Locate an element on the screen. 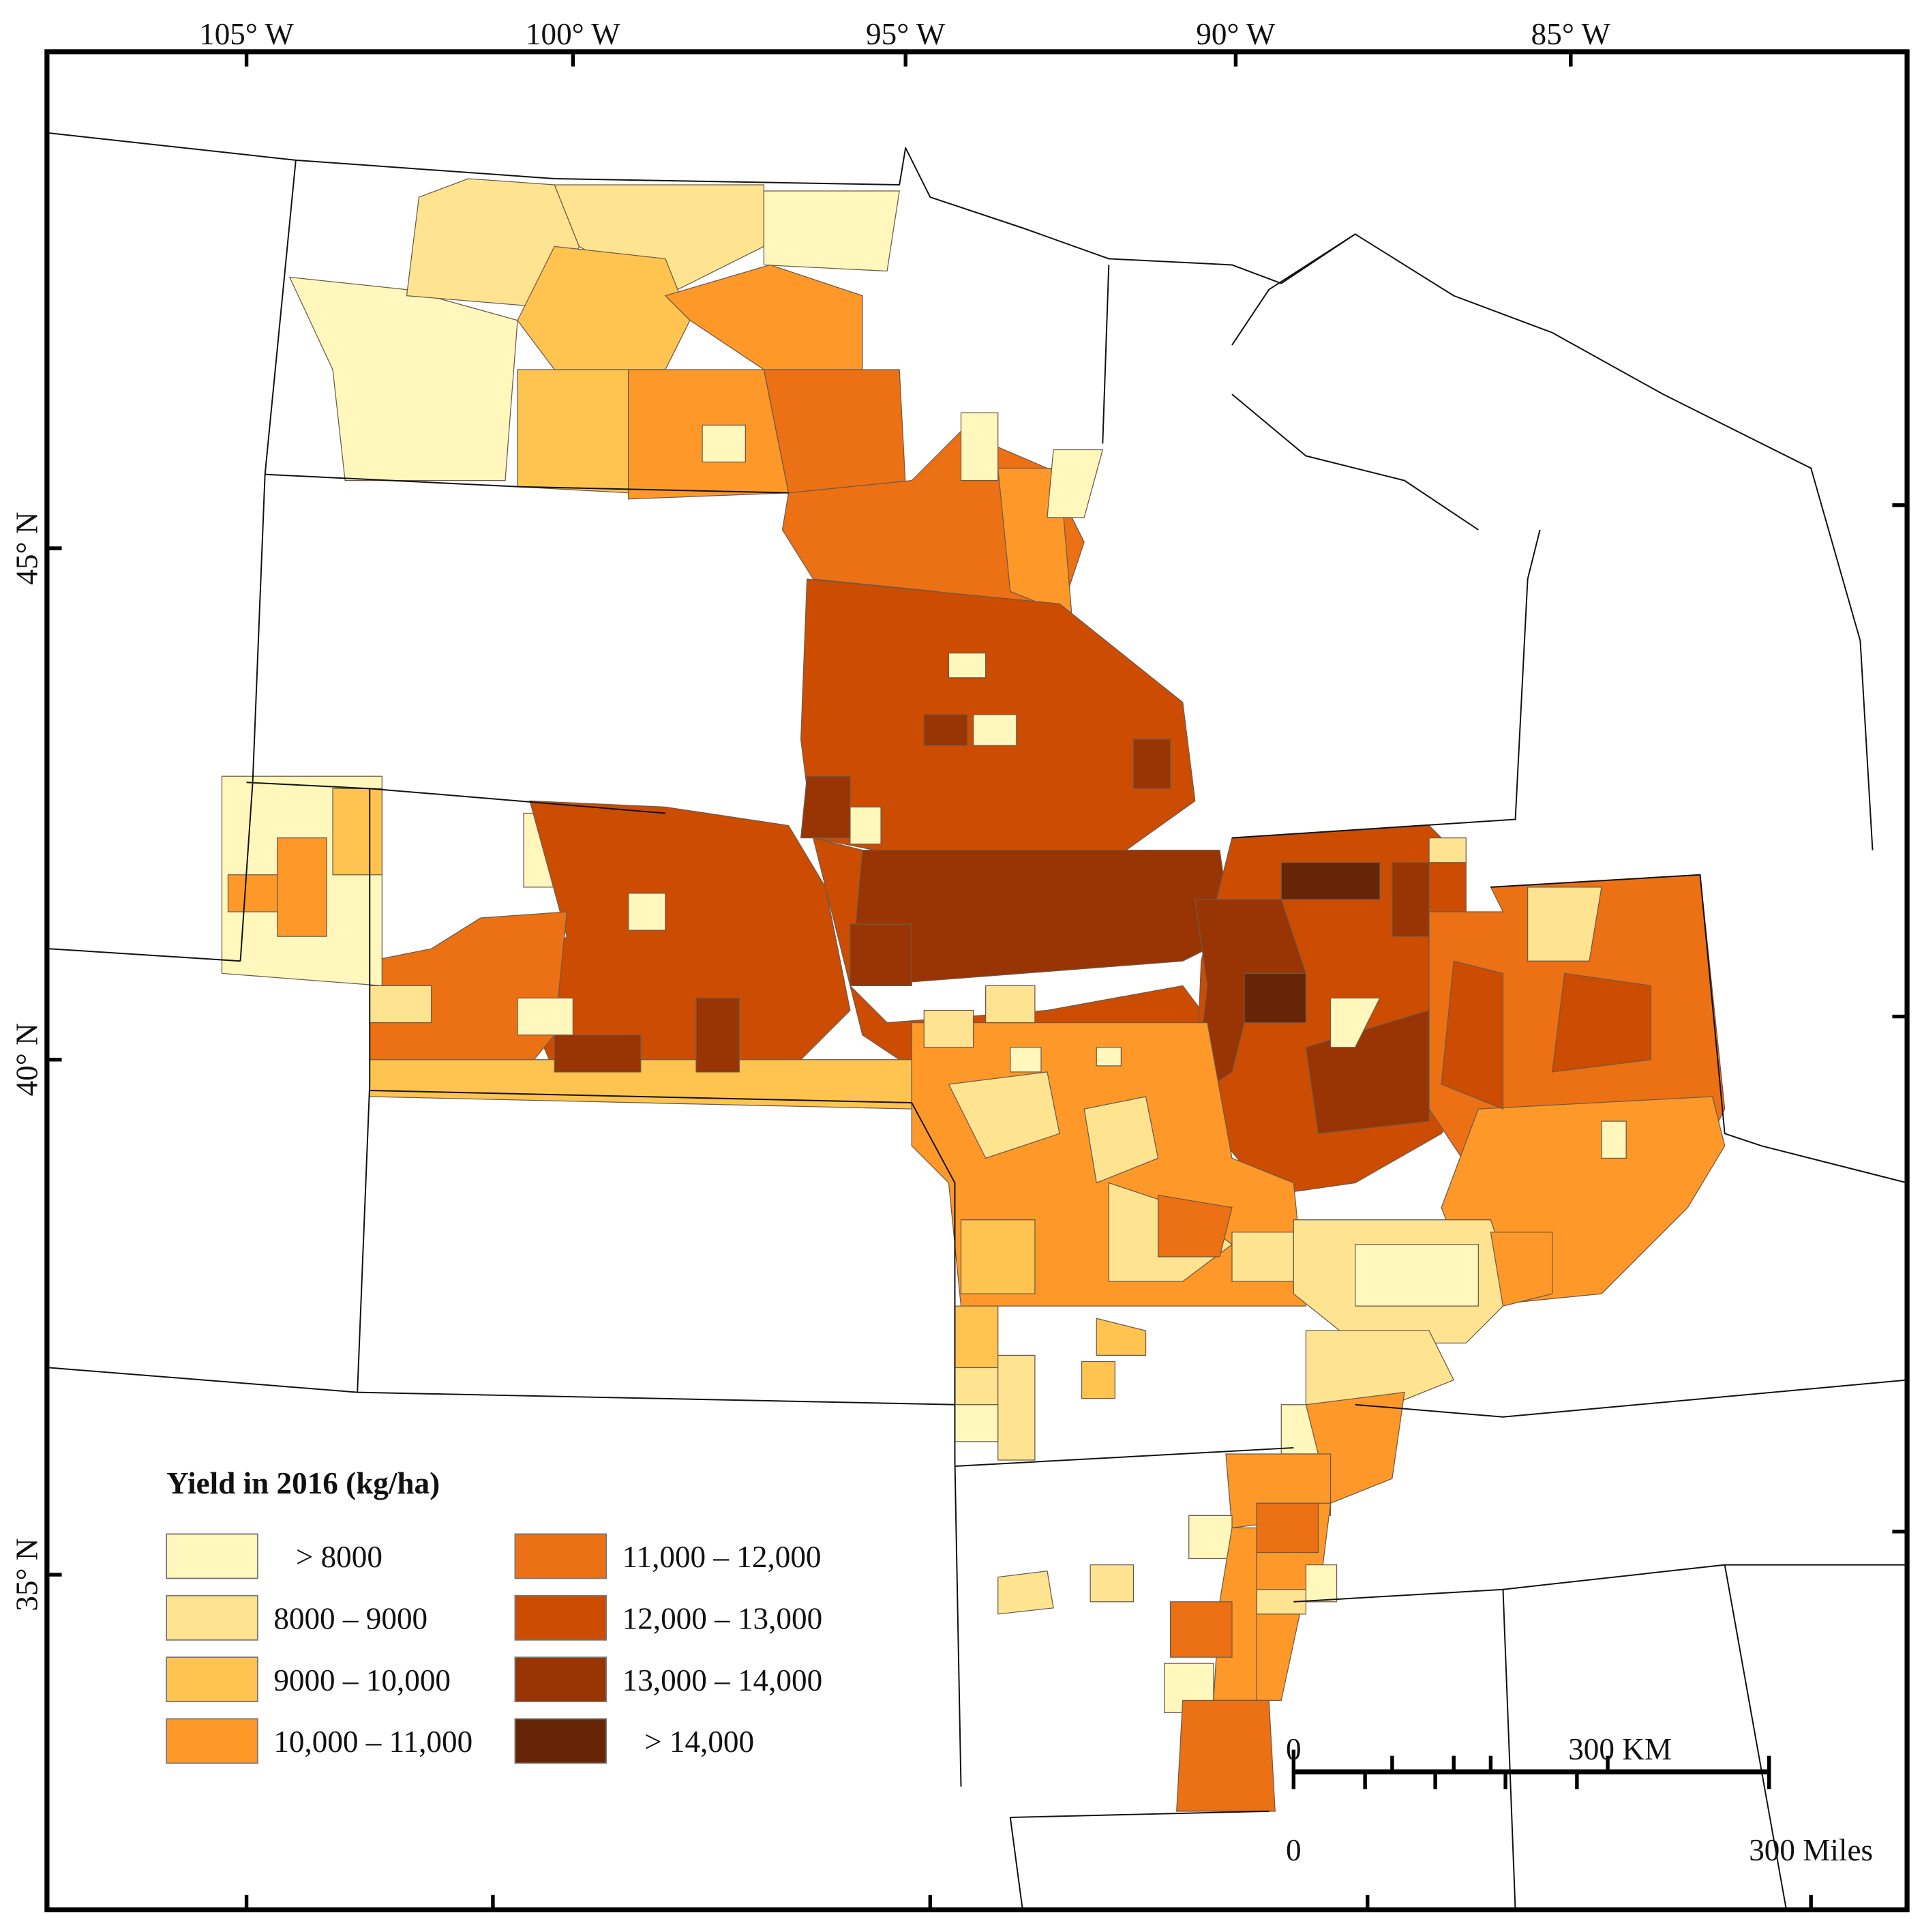  legend-label: 12,000 – 13,000 is located at coordinates (722, 1619).